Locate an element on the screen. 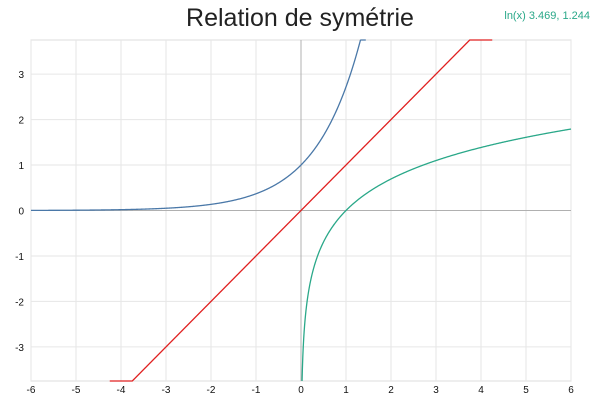 The image size is (600, 400). x-tick-labels: -6 -5 -4 -3 -2 -1 0 1 2 3 4 5 6 is located at coordinates (301, 390).